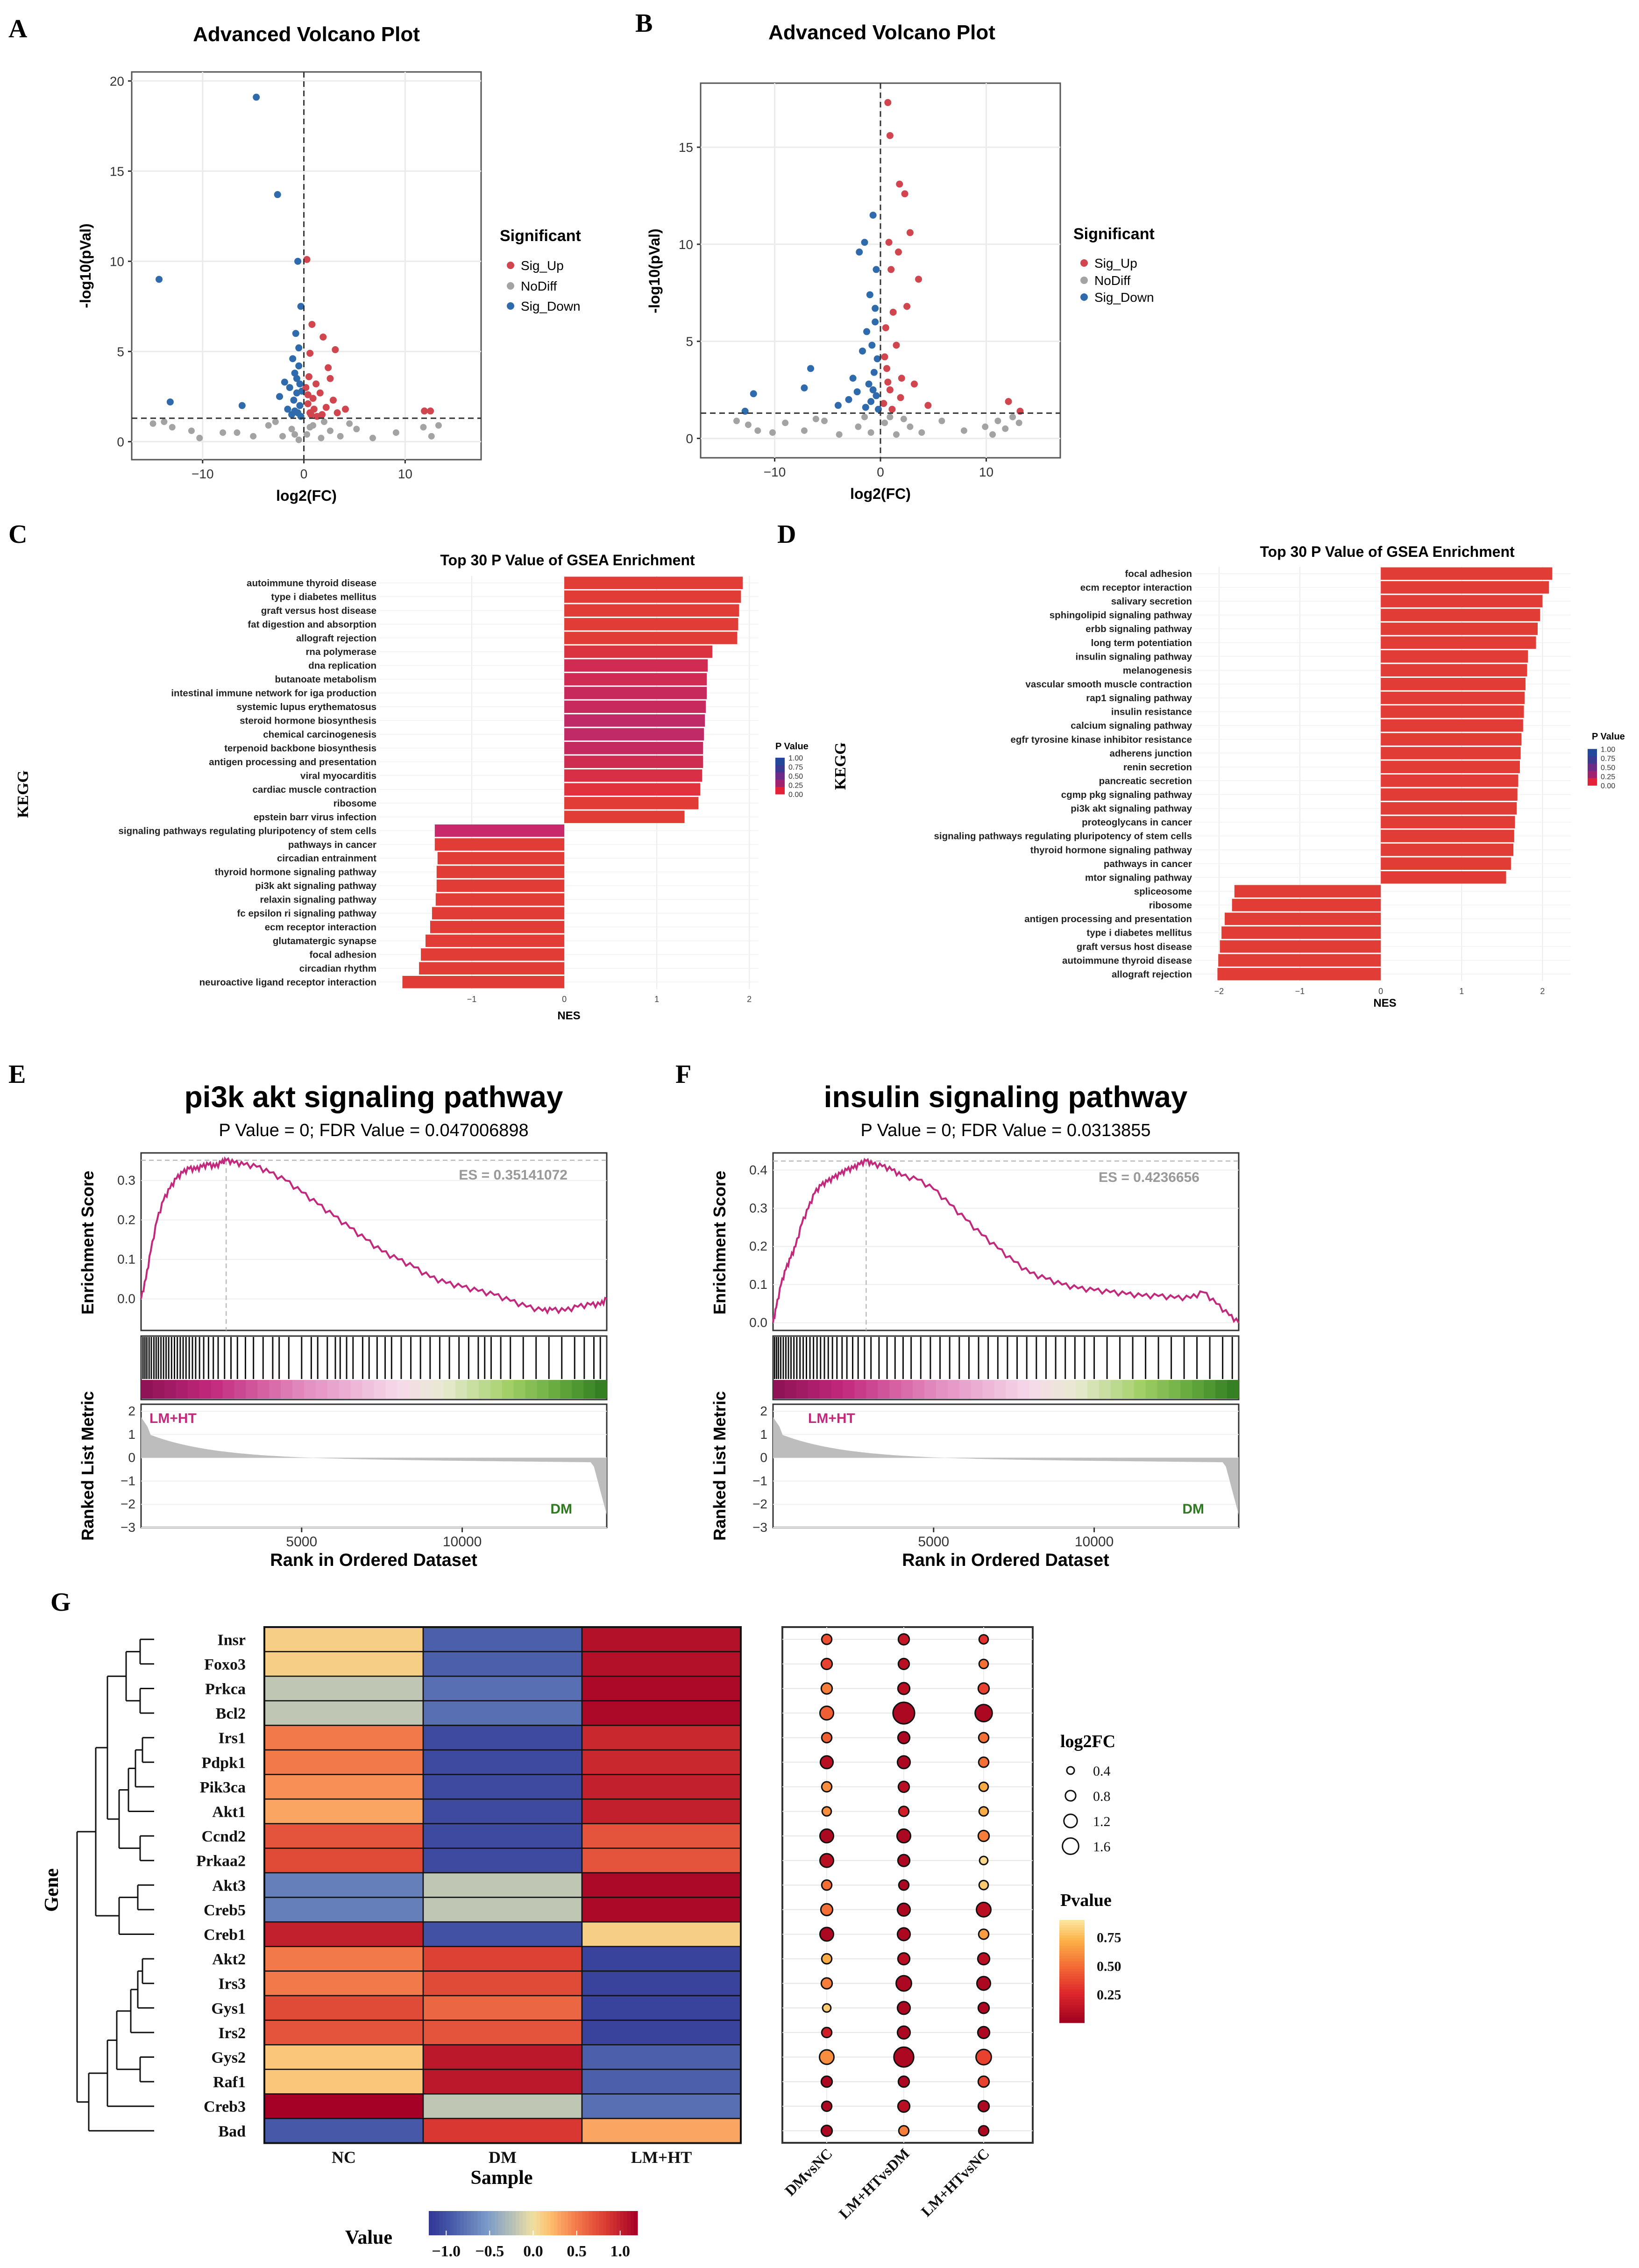 This screenshot has width=1639, height=2268. Describe the element at coordinates (1005, 1560) in the screenshot. I see `gsea-f-xlabel: Rank in Ordered Dataset` at that location.